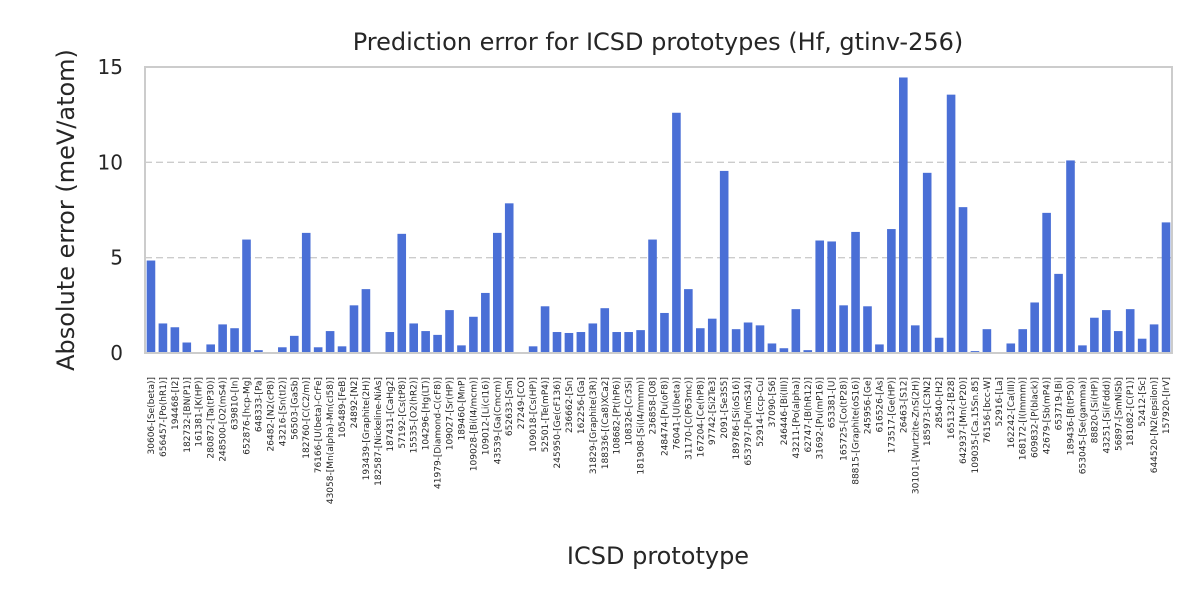 This screenshot has height=600, width=1200. I want to click on x-tick-label: 653797-[Pu(mS34)], so click(749, 421).